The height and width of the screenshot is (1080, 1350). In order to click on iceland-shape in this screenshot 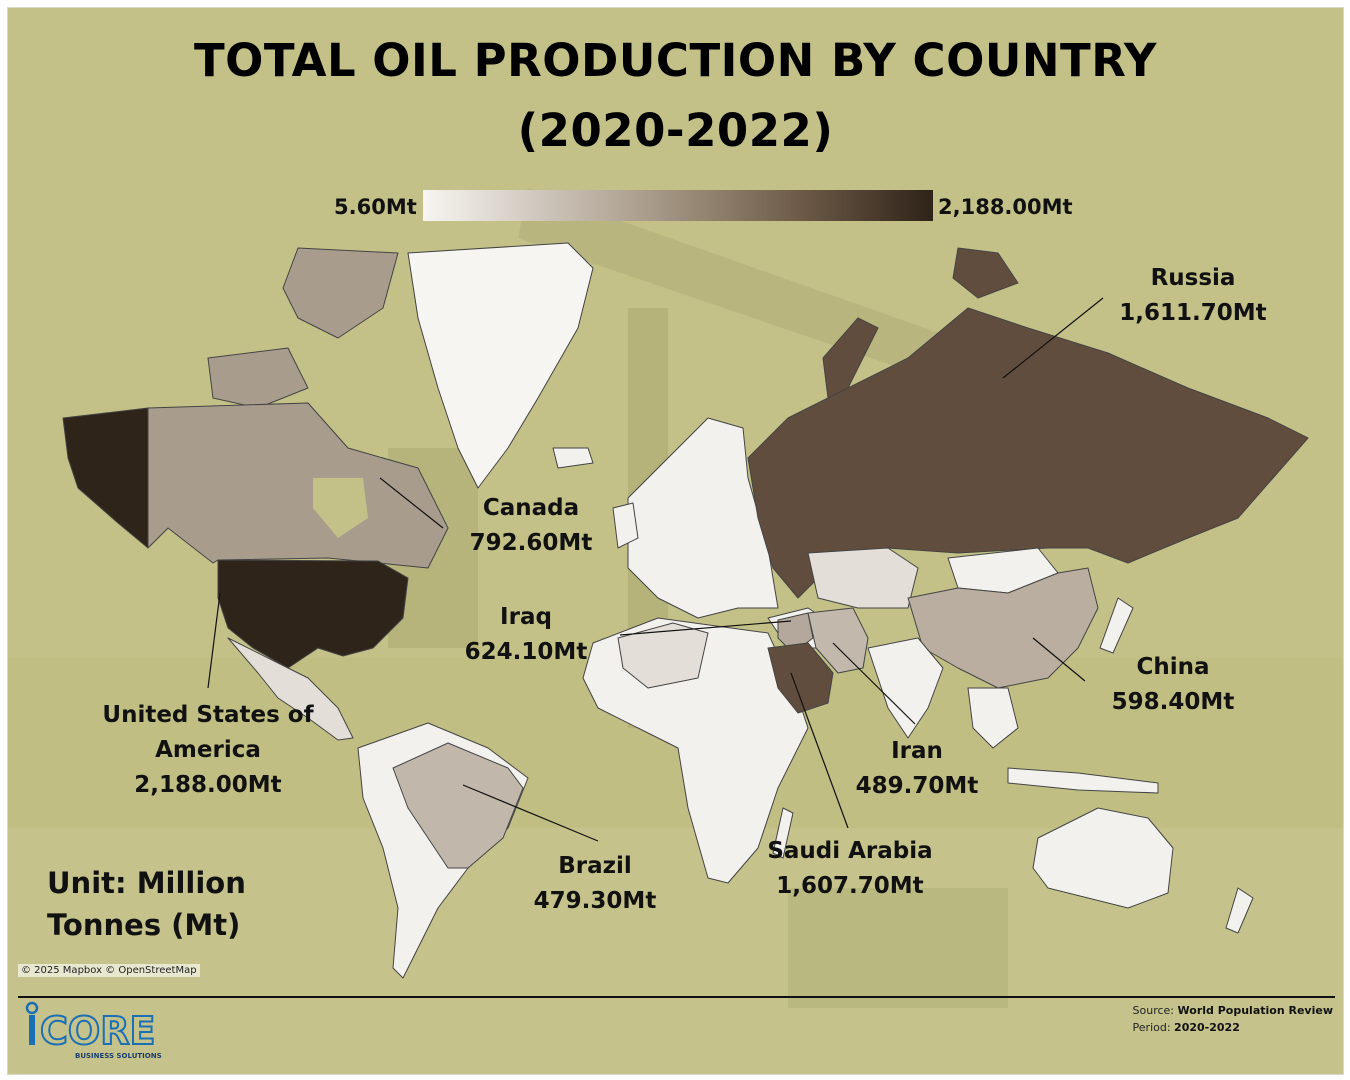, I will do `click(573, 458)`.